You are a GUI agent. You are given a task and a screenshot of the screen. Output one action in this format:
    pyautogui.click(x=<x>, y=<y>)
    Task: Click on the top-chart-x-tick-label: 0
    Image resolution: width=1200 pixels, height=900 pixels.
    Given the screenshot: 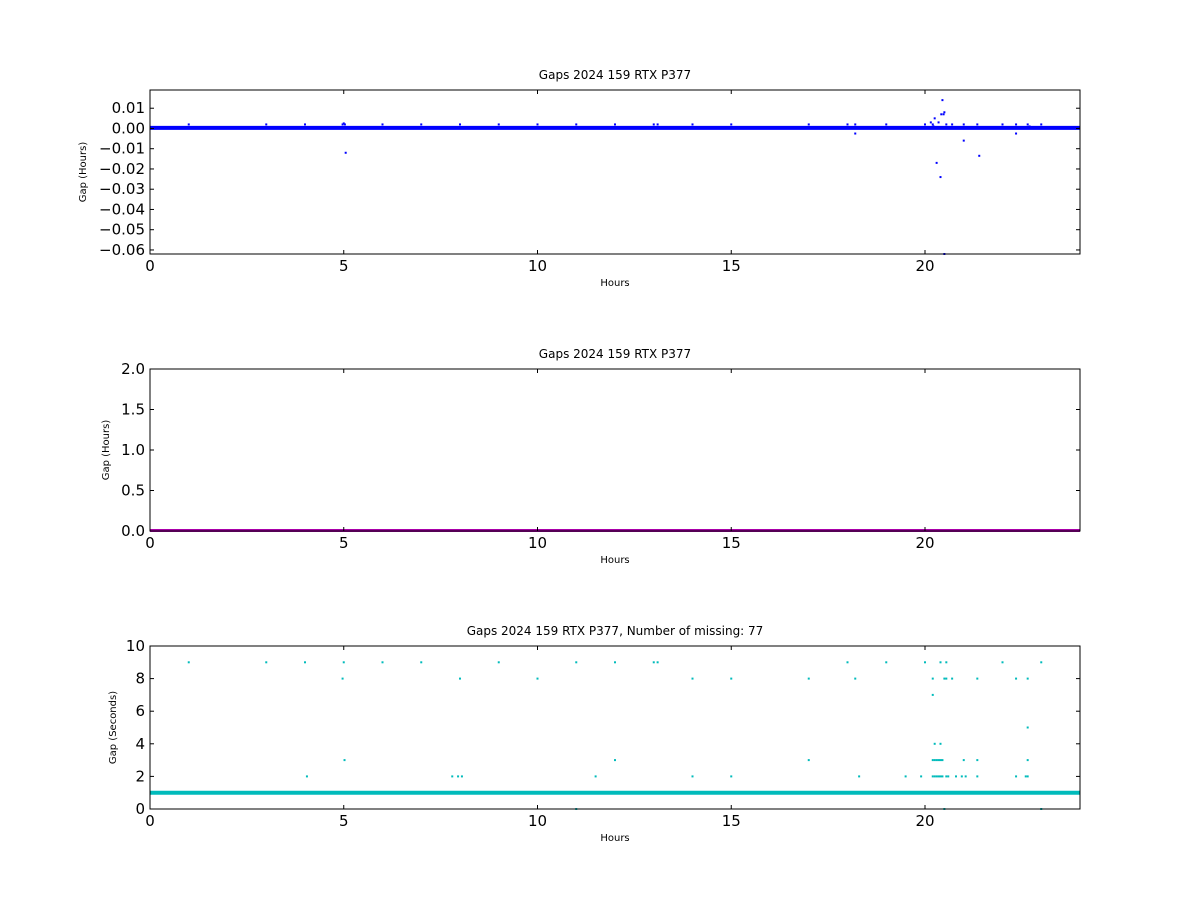 What is the action you would take?
    pyautogui.click(x=150, y=266)
    